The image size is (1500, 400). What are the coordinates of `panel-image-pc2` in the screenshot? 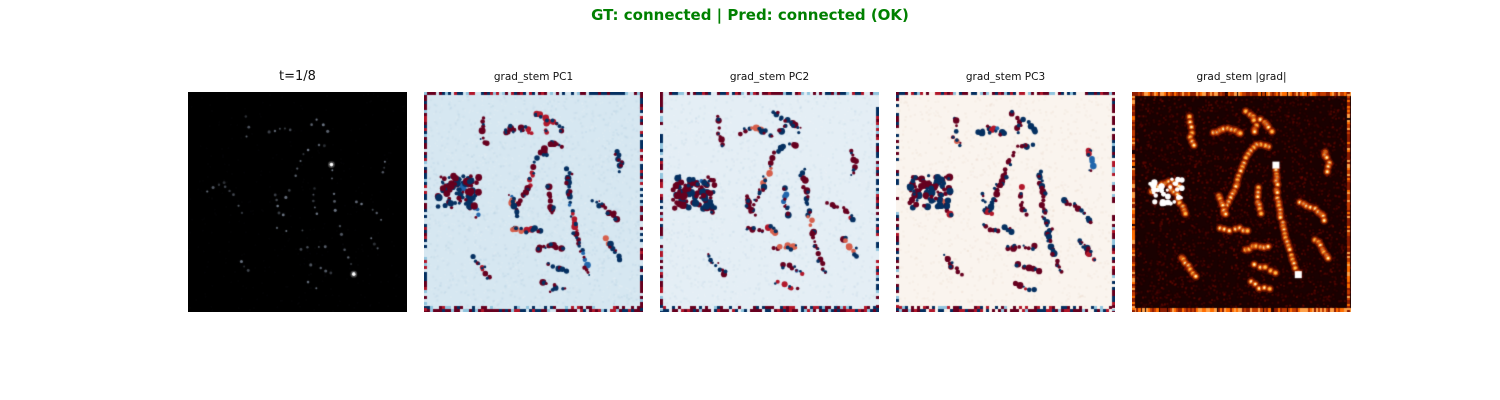 It's located at (769, 202).